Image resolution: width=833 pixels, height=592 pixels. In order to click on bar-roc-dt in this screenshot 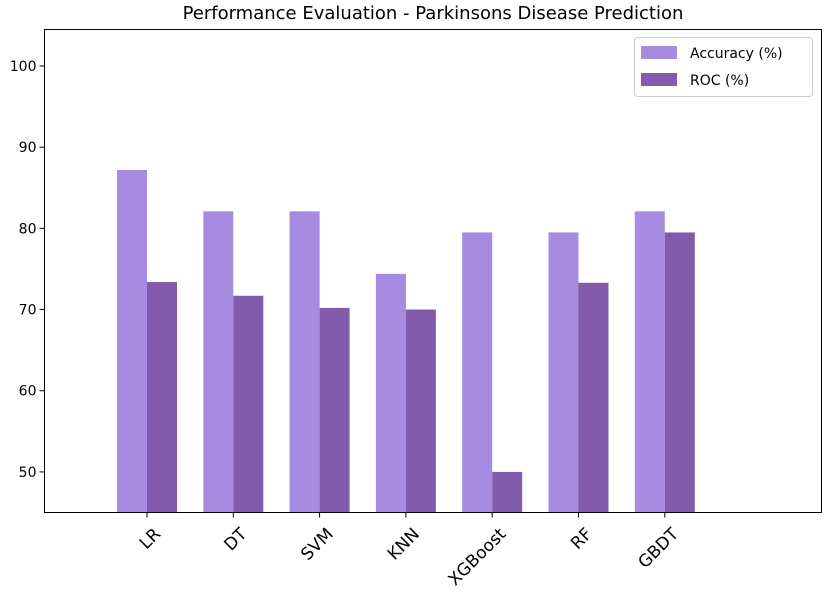, I will do `click(248, 404)`.